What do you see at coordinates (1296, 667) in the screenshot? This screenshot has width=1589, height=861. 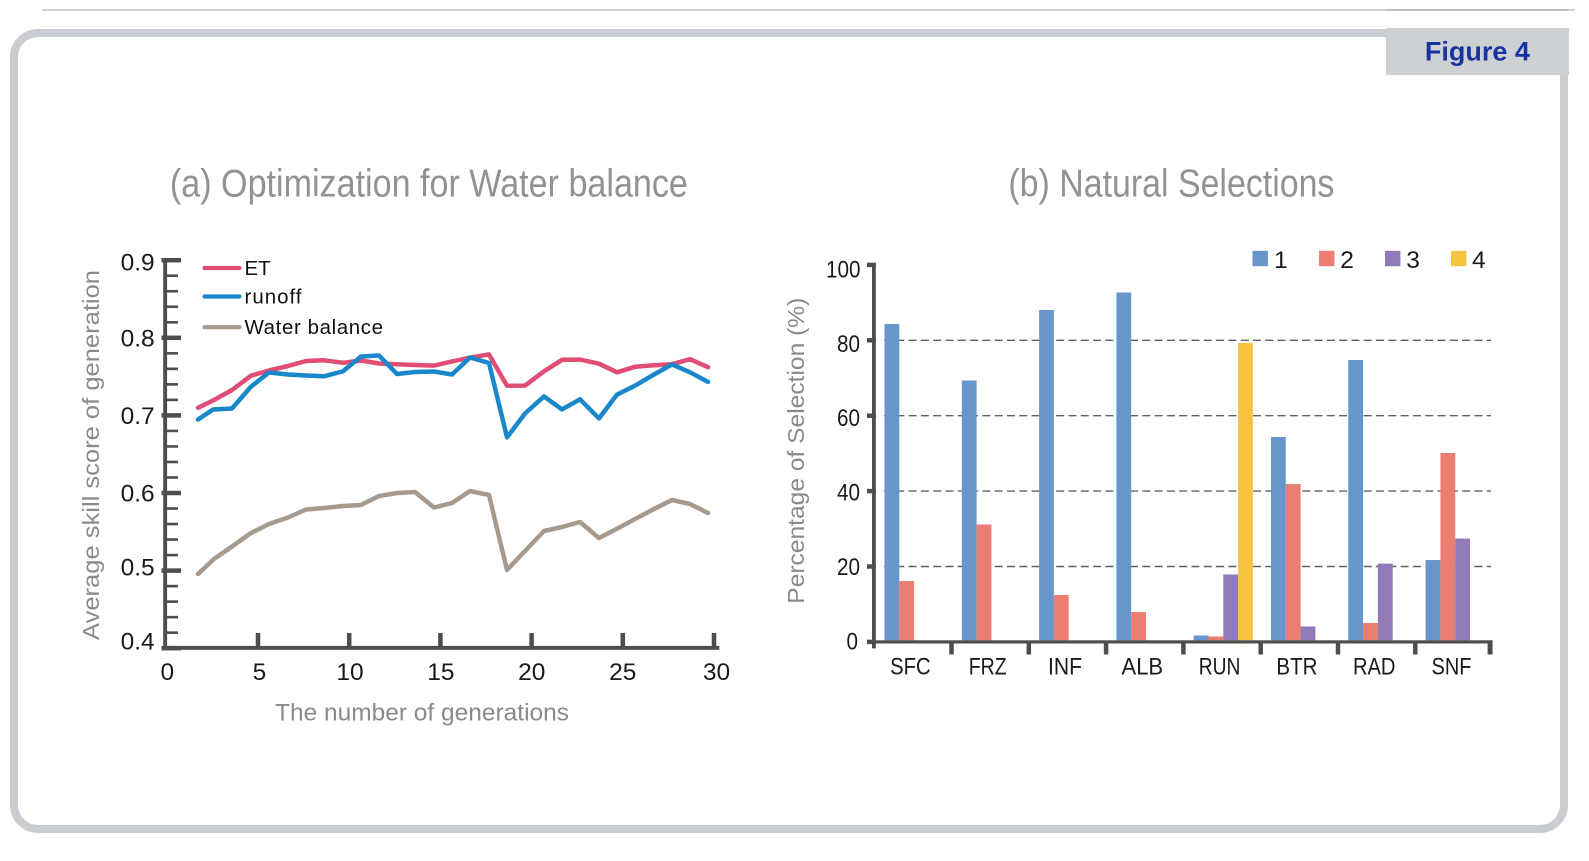 I see `svg-text: BTR` at bounding box center [1296, 667].